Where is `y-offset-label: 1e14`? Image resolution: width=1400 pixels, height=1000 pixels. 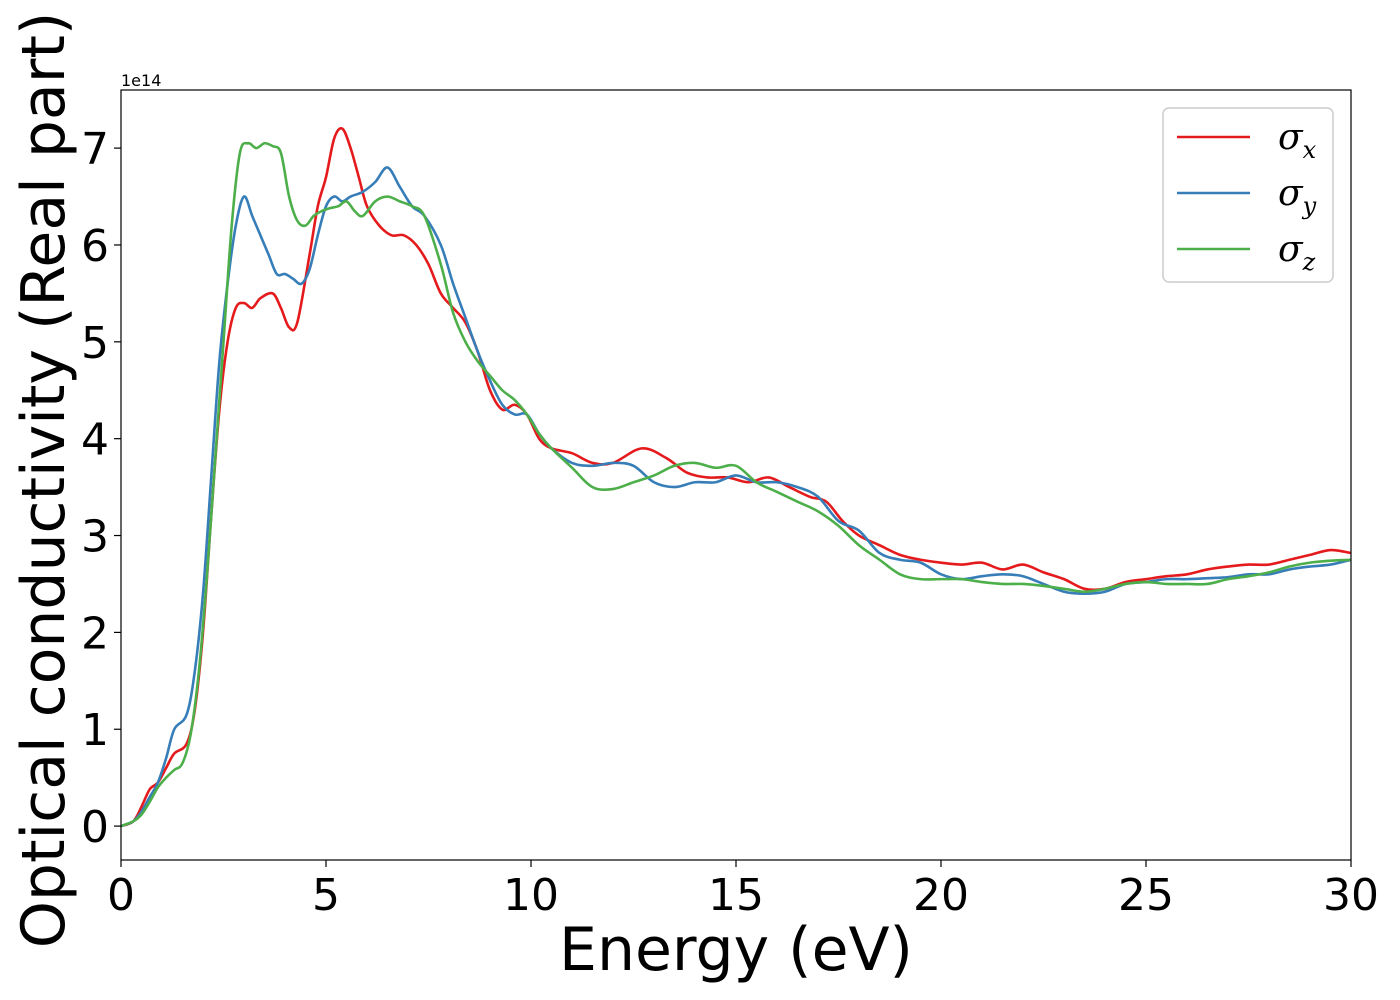
y-offset-label: 1e14 is located at coordinates (141, 80).